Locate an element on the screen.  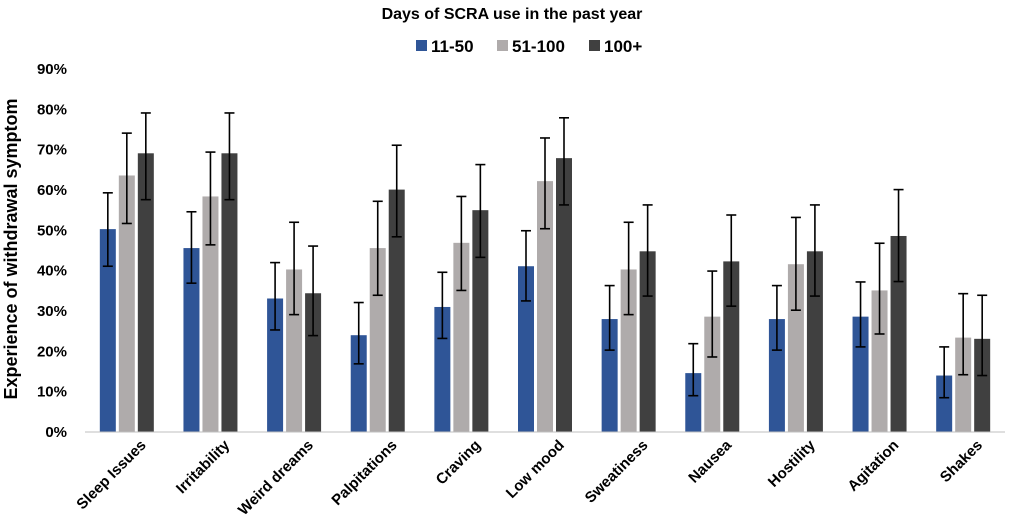
y-axis-ticks: 0% 10% 20% 30% 40% 50% 60% 70% 80% 90% is located at coordinates (52, 251).